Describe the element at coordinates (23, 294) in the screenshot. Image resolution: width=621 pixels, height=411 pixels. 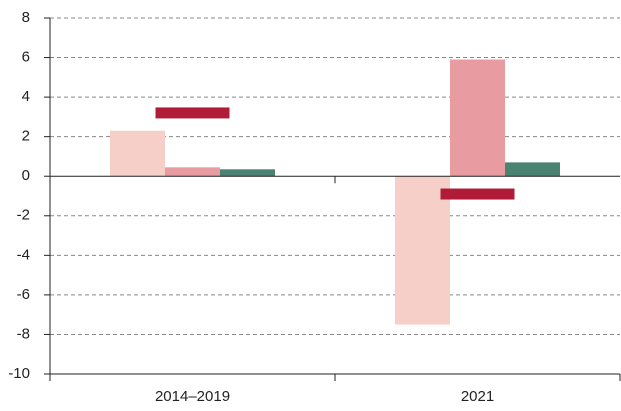
I see `y-tick-label: -6` at that location.